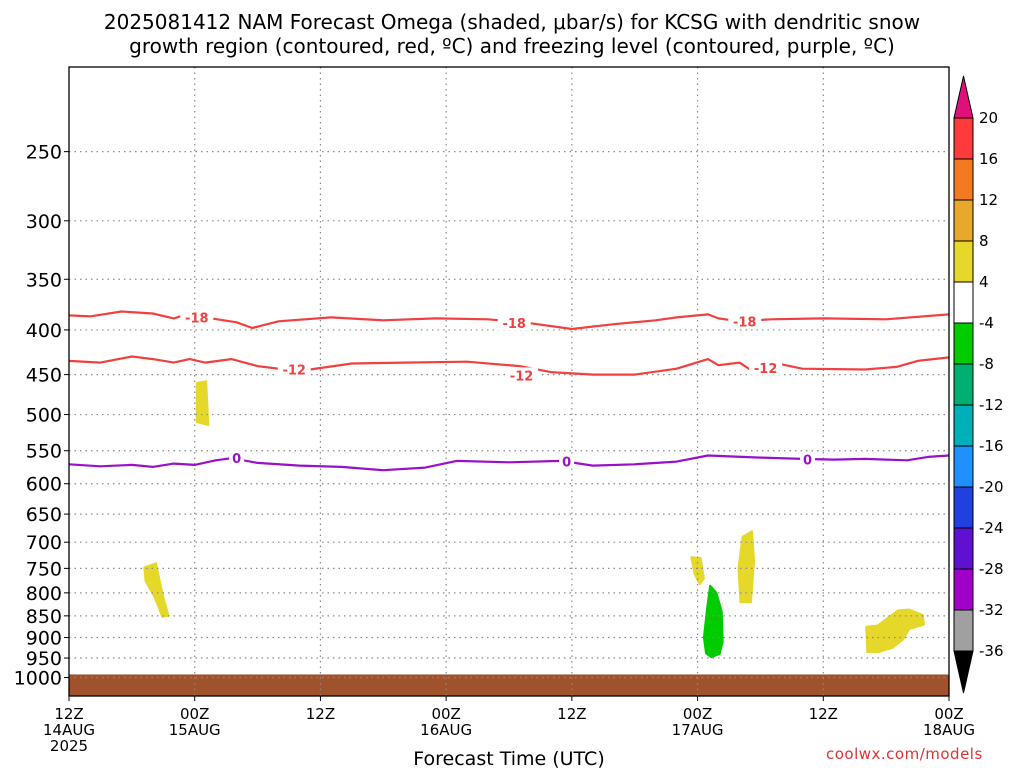 This screenshot has width=1024, height=768. I want to click on source-credit: coolwx.com/models, so click(904, 754).